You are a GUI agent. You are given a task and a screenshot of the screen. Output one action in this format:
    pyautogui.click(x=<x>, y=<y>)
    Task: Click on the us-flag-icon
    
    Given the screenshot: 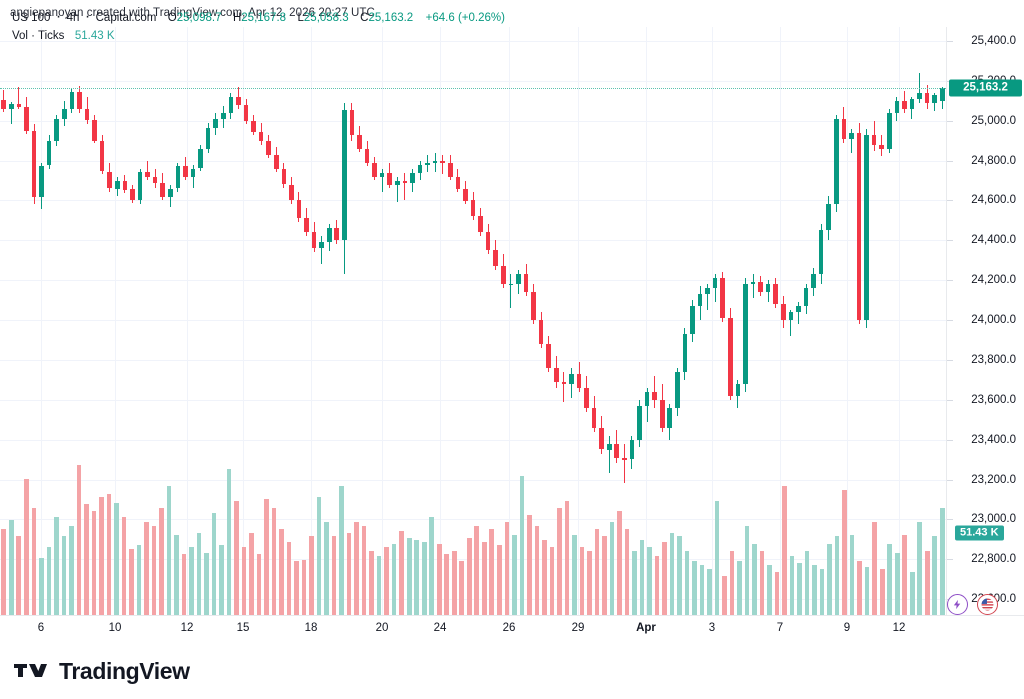 What is the action you would take?
    pyautogui.click(x=987, y=604)
    